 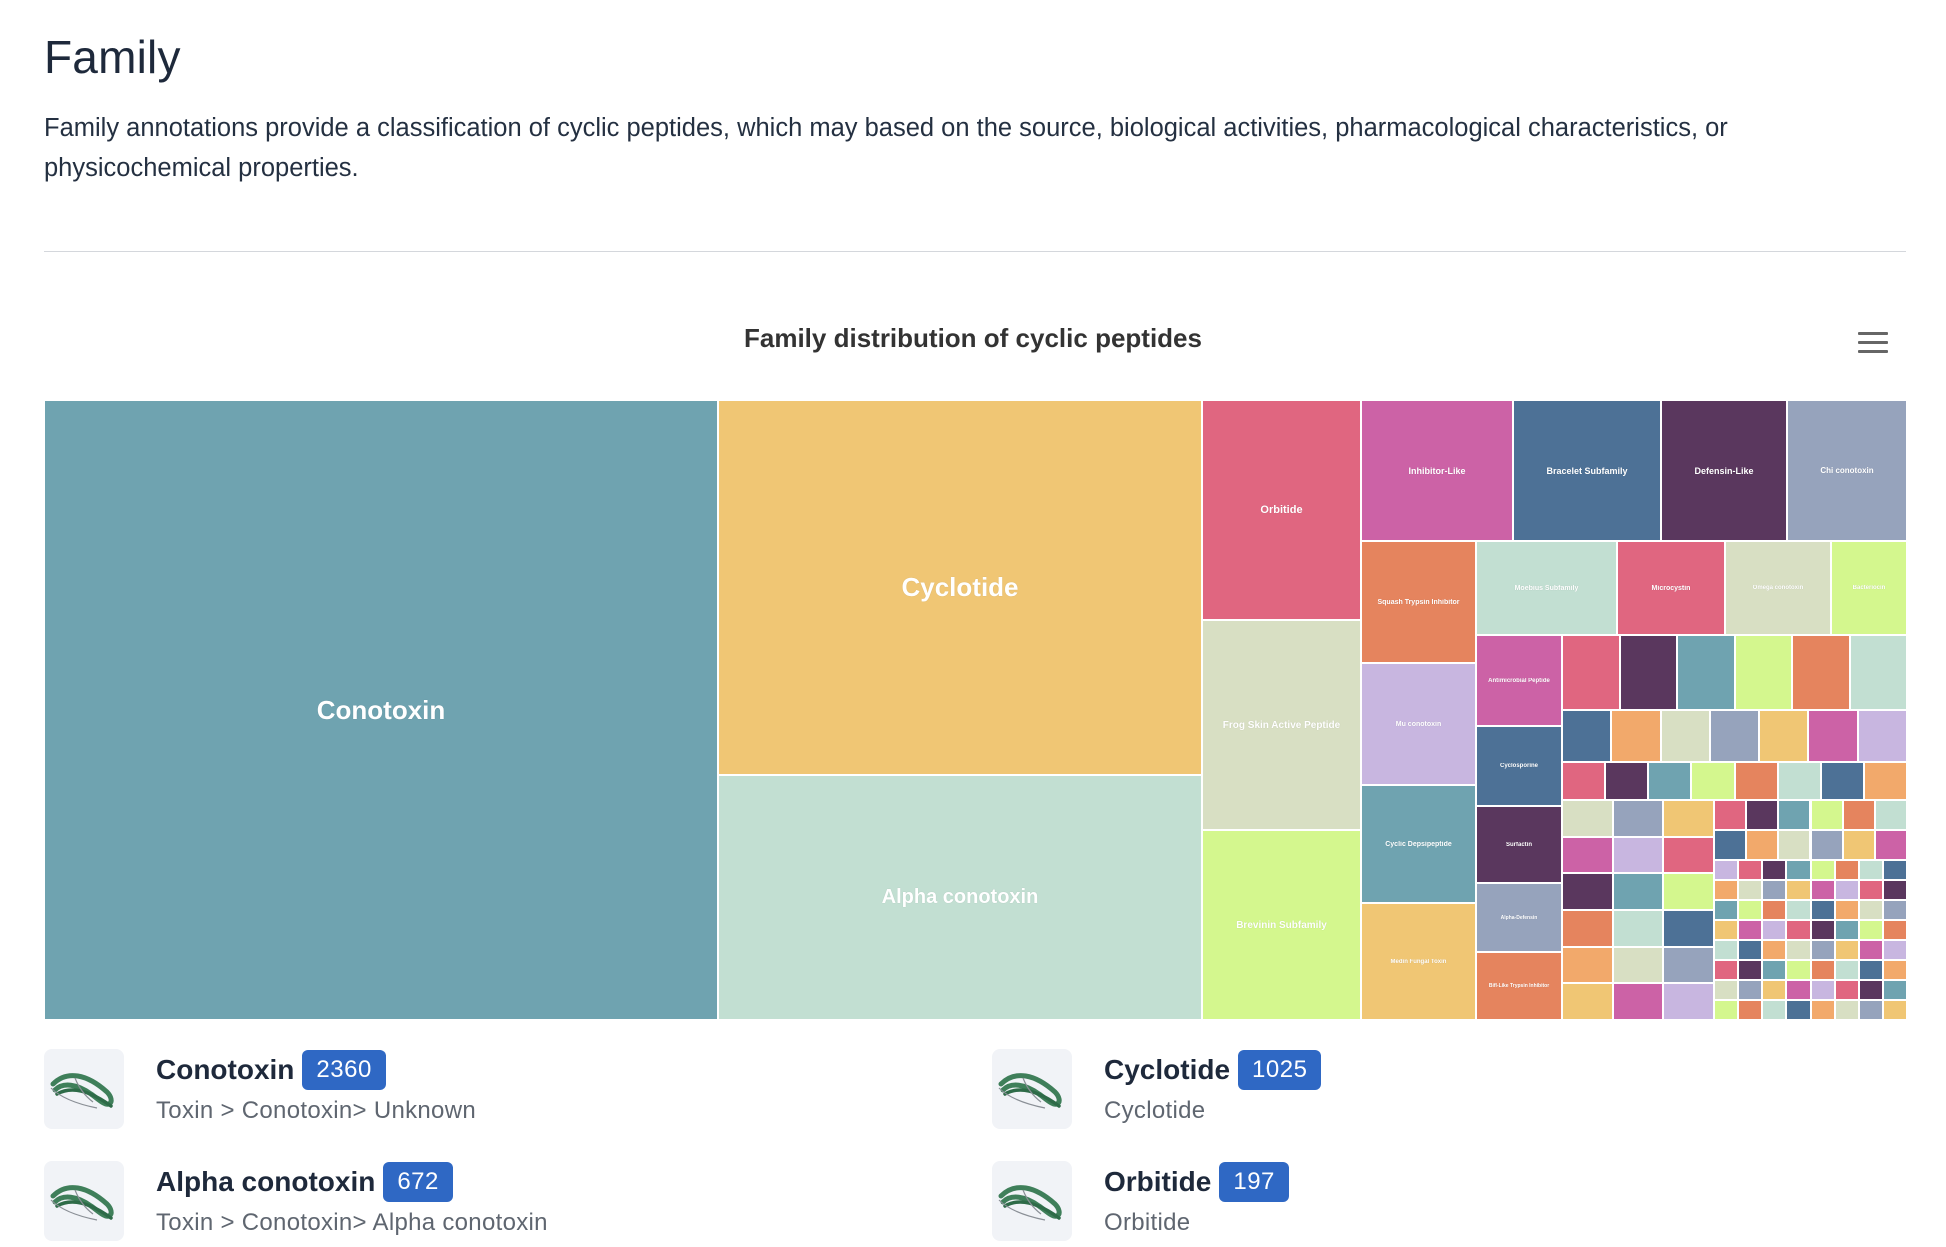 What do you see at coordinates (1167, 1069) in the screenshot?
I see `family-name: Cyclotide` at bounding box center [1167, 1069].